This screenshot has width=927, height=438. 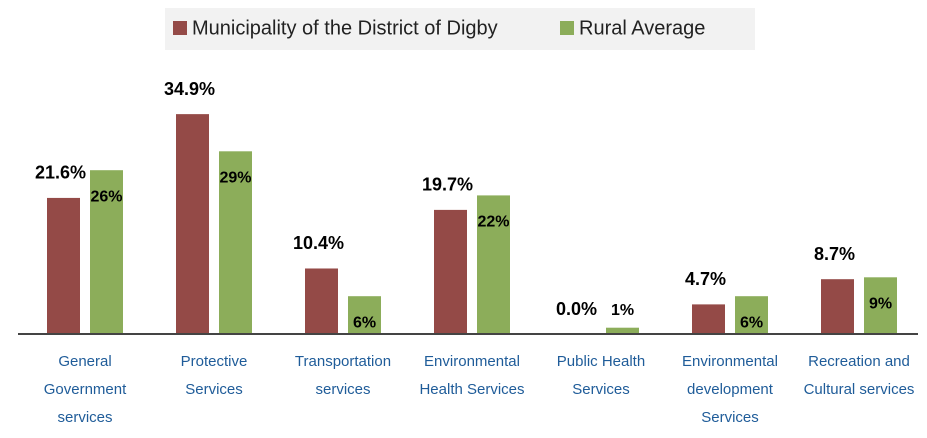 I want to click on x-tick-label: Environmental Health Services, so click(x=472, y=375).